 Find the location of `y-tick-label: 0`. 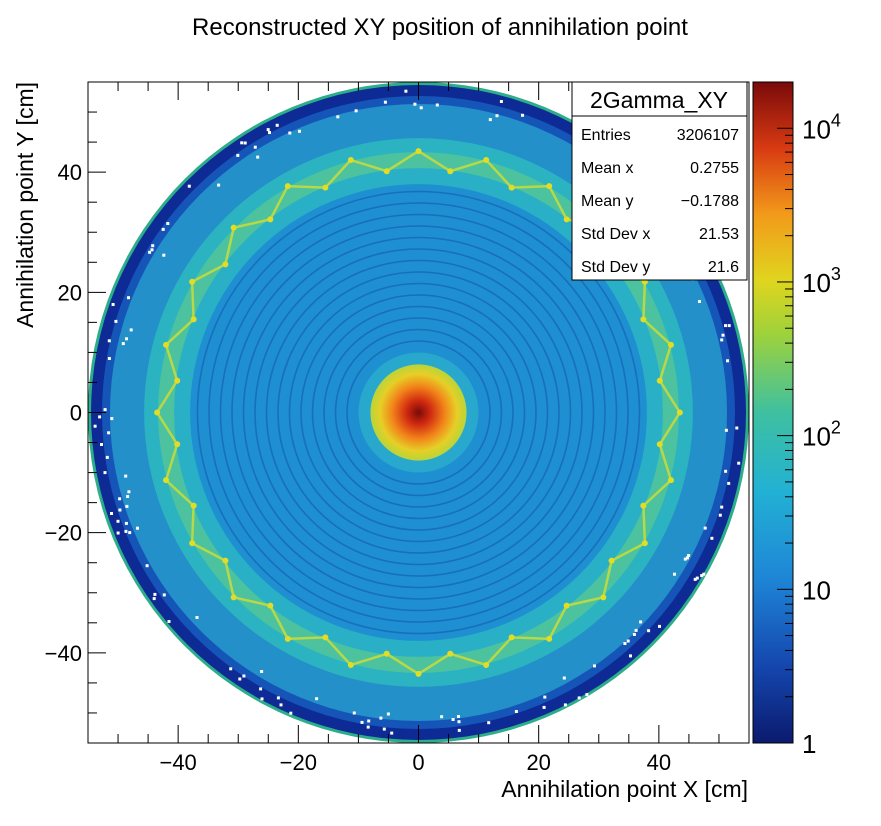

y-tick-label: 0 is located at coordinates (76, 413).